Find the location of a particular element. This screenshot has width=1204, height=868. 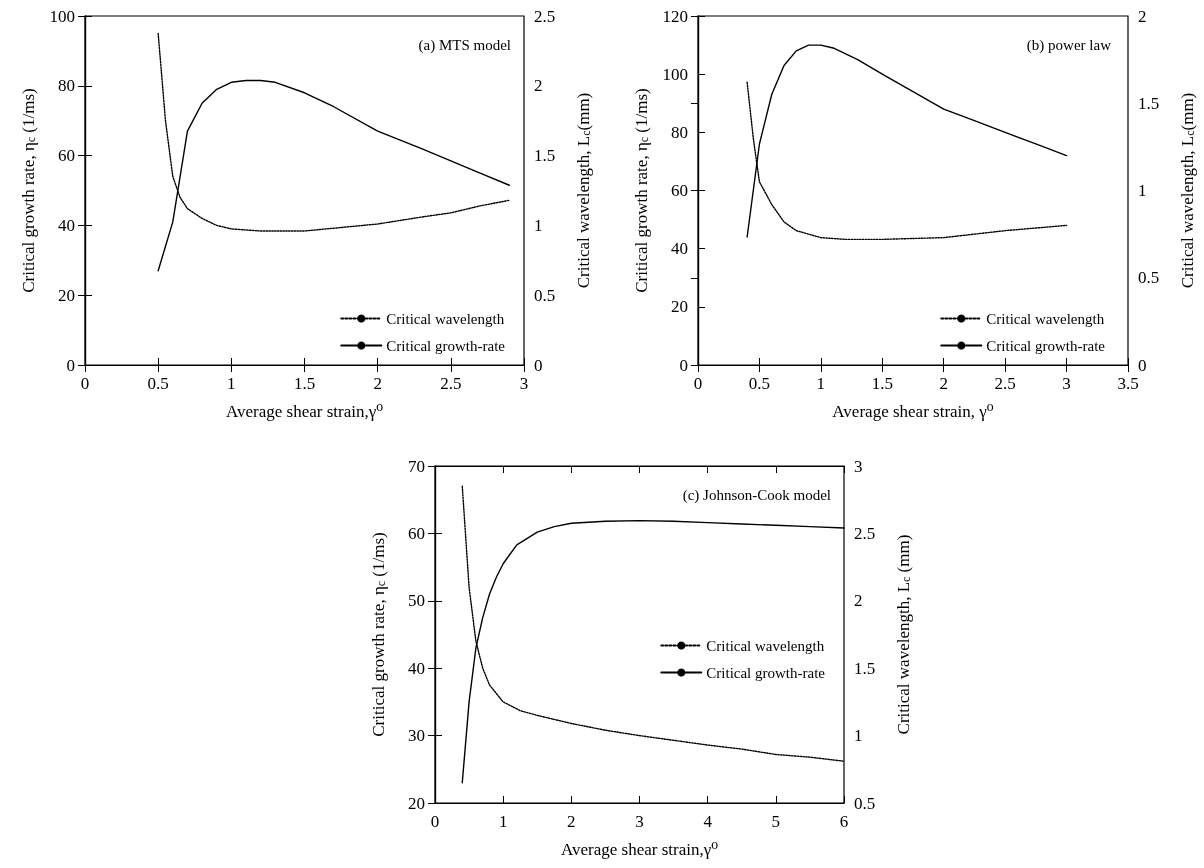

x-tick-label: 5 is located at coordinates (776, 821).